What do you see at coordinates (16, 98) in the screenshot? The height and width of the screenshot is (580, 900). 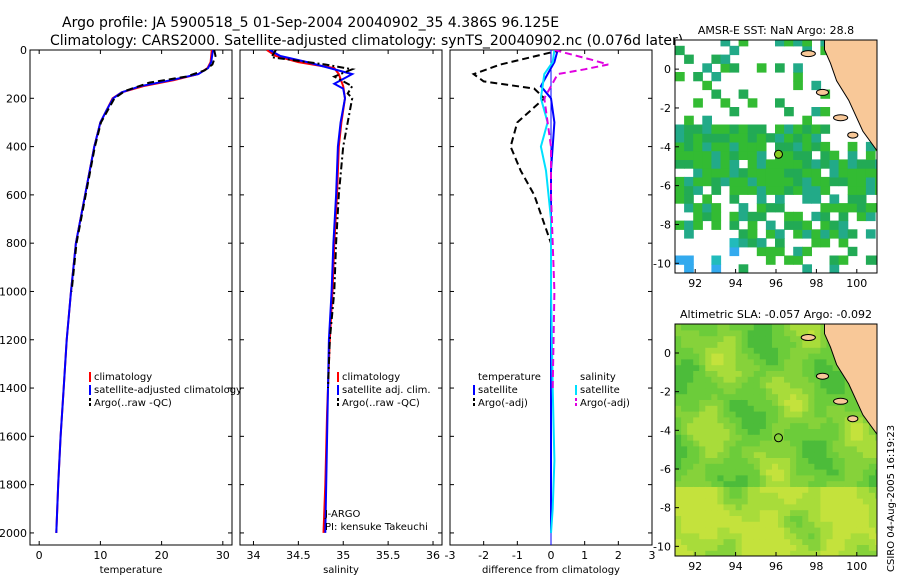 I see `y-tick-label: 200` at bounding box center [16, 98].